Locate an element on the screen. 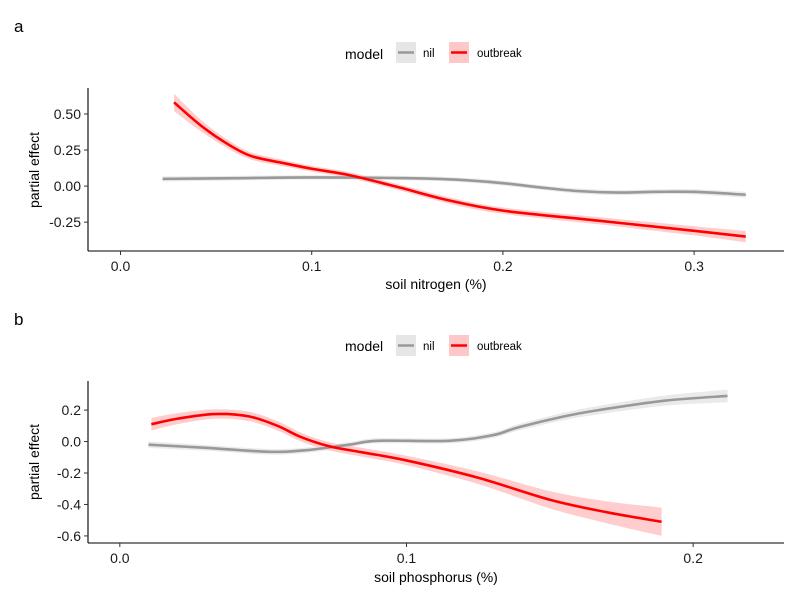 This screenshot has height=600, width=800. x-tick-label-a: 0.0 is located at coordinates (121, 266).